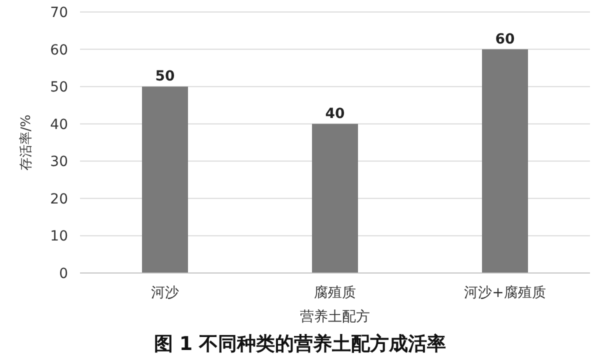 The image size is (600, 363). Describe the element at coordinates (505, 293) in the screenshot. I see `x-tick-label: 河沙+腐殖质` at that location.